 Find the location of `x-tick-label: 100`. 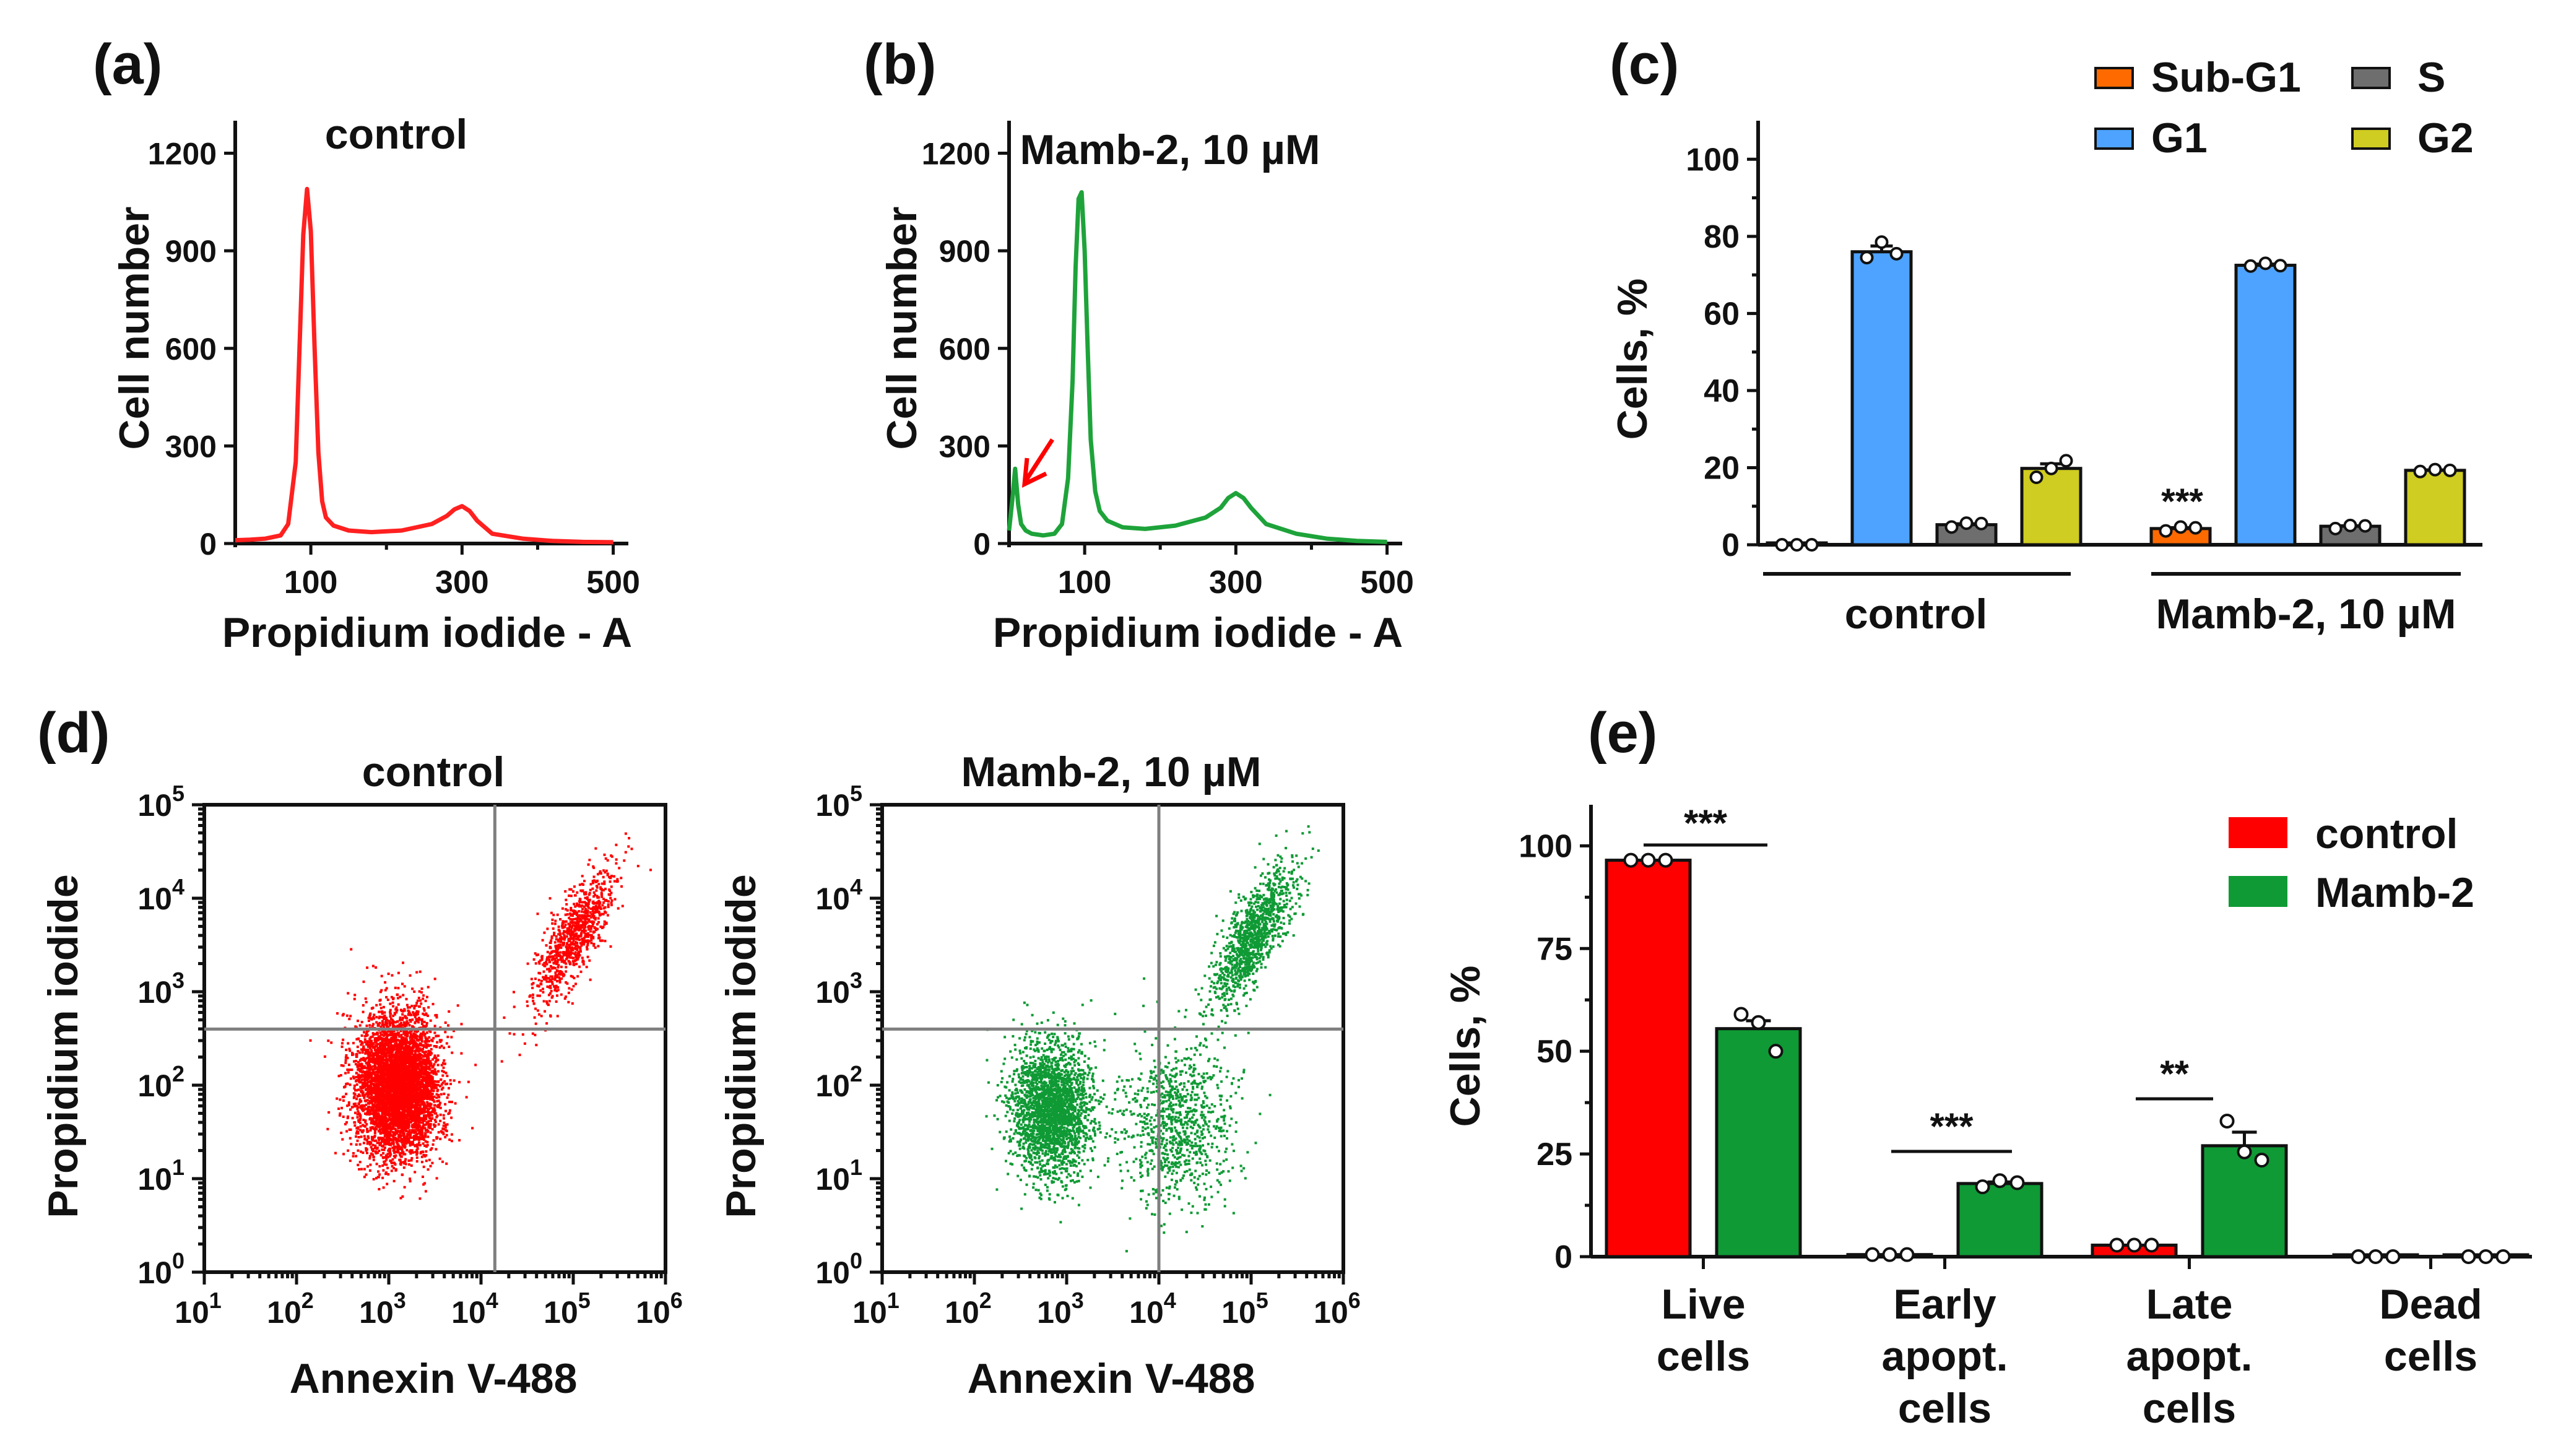

x-tick-label: 100 is located at coordinates (311, 582).